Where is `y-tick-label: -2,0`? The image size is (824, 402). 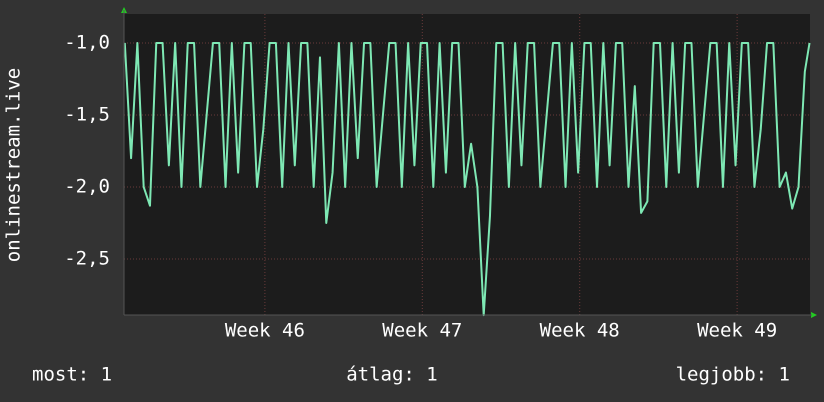 y-tick-label: -2,0 is located at coordinates (87, 186).